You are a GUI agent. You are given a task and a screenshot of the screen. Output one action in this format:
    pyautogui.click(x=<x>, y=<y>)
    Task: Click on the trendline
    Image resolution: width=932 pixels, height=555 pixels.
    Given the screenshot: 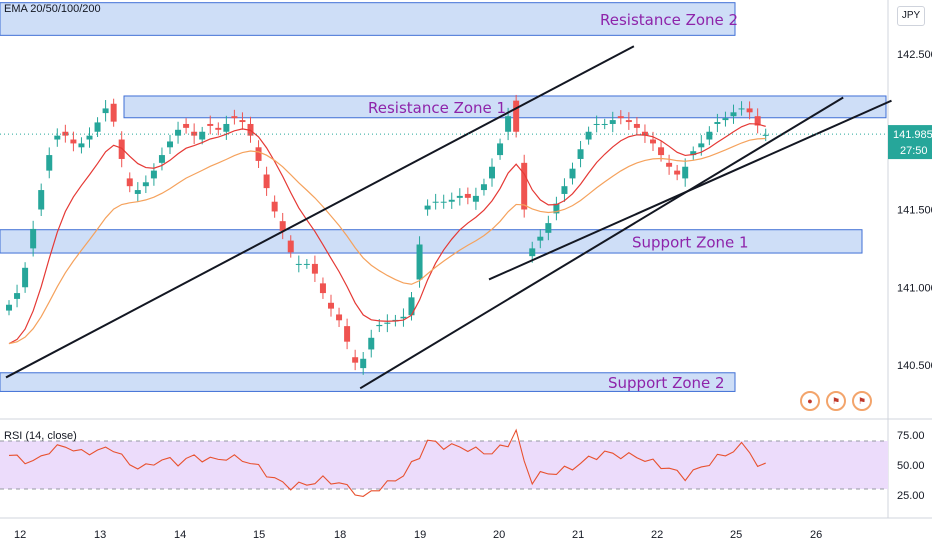 What is the action you would take?
    pyautogui.click(x=690, y=190)
    